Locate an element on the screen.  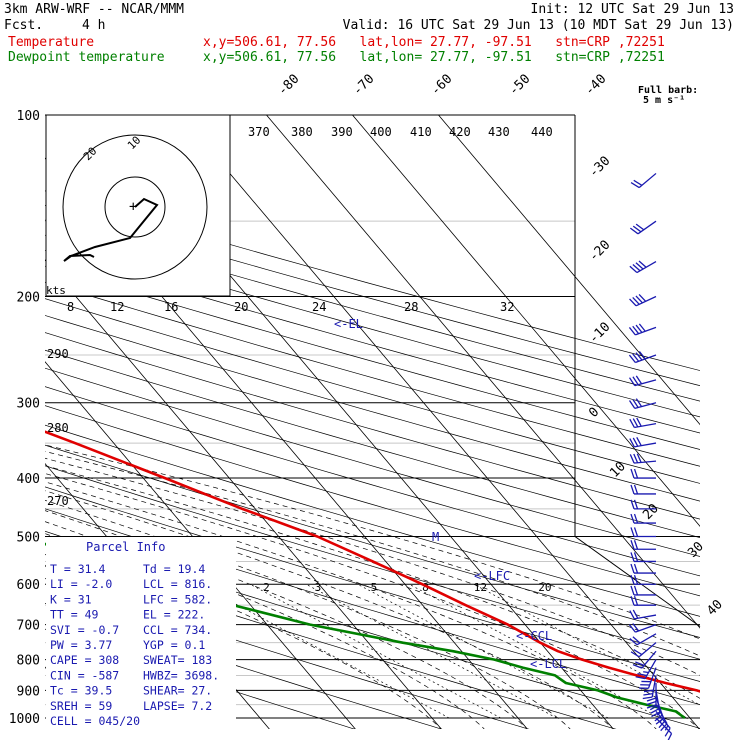
hodograph-ring-outer is located at coordinates (135, 207).